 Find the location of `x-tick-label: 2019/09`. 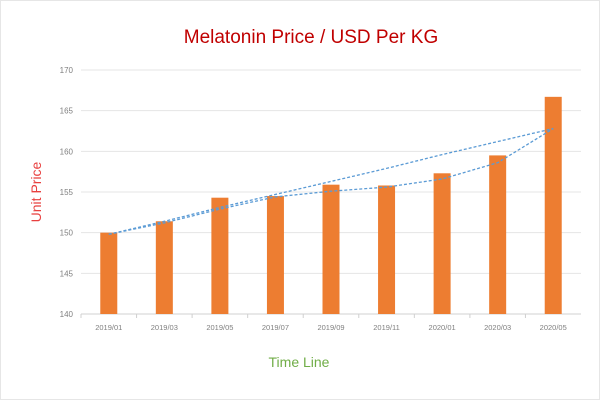

x-tick-label: 2019/09 is located at coordinates (330, 327).